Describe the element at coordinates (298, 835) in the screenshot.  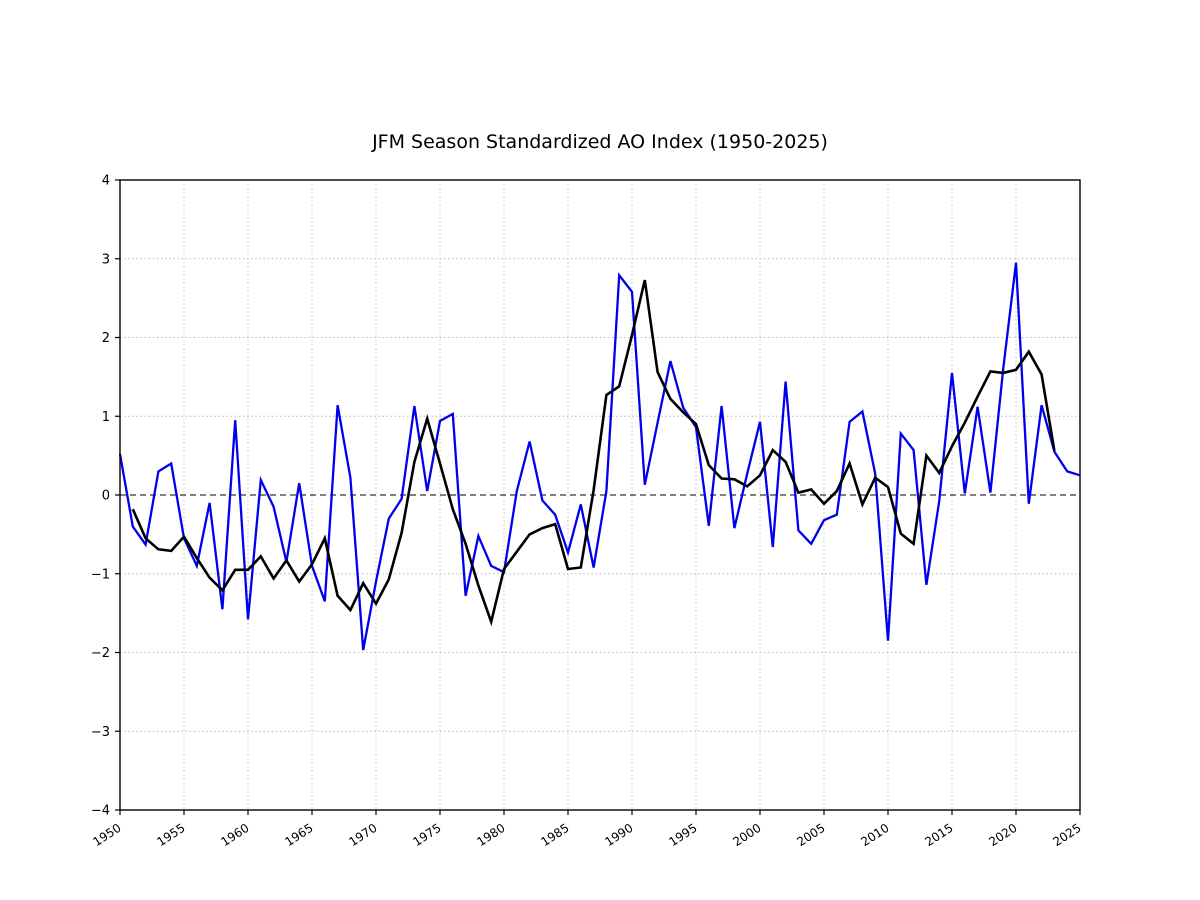
I see `x-tick-label: 1965` at that location.